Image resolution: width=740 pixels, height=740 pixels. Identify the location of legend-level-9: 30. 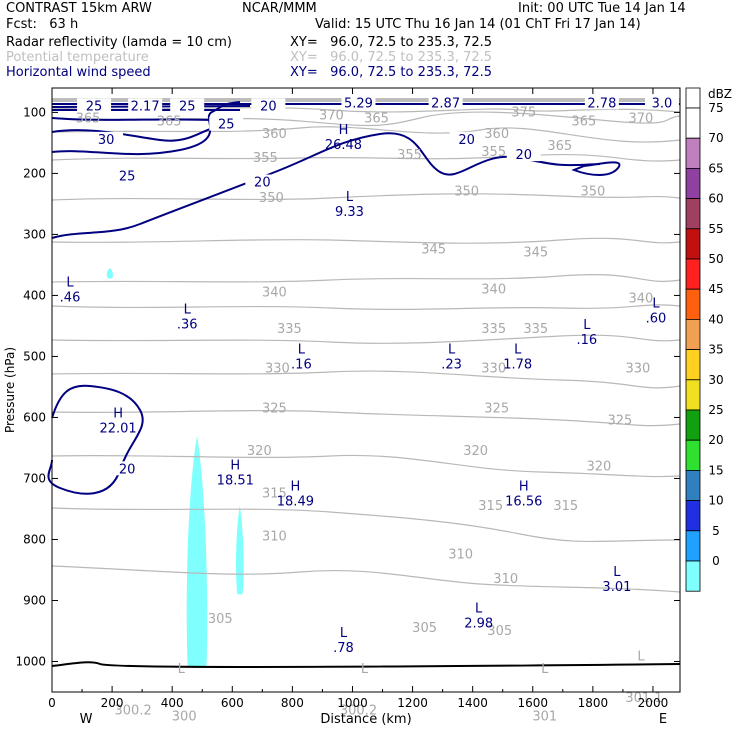
(715, 380).